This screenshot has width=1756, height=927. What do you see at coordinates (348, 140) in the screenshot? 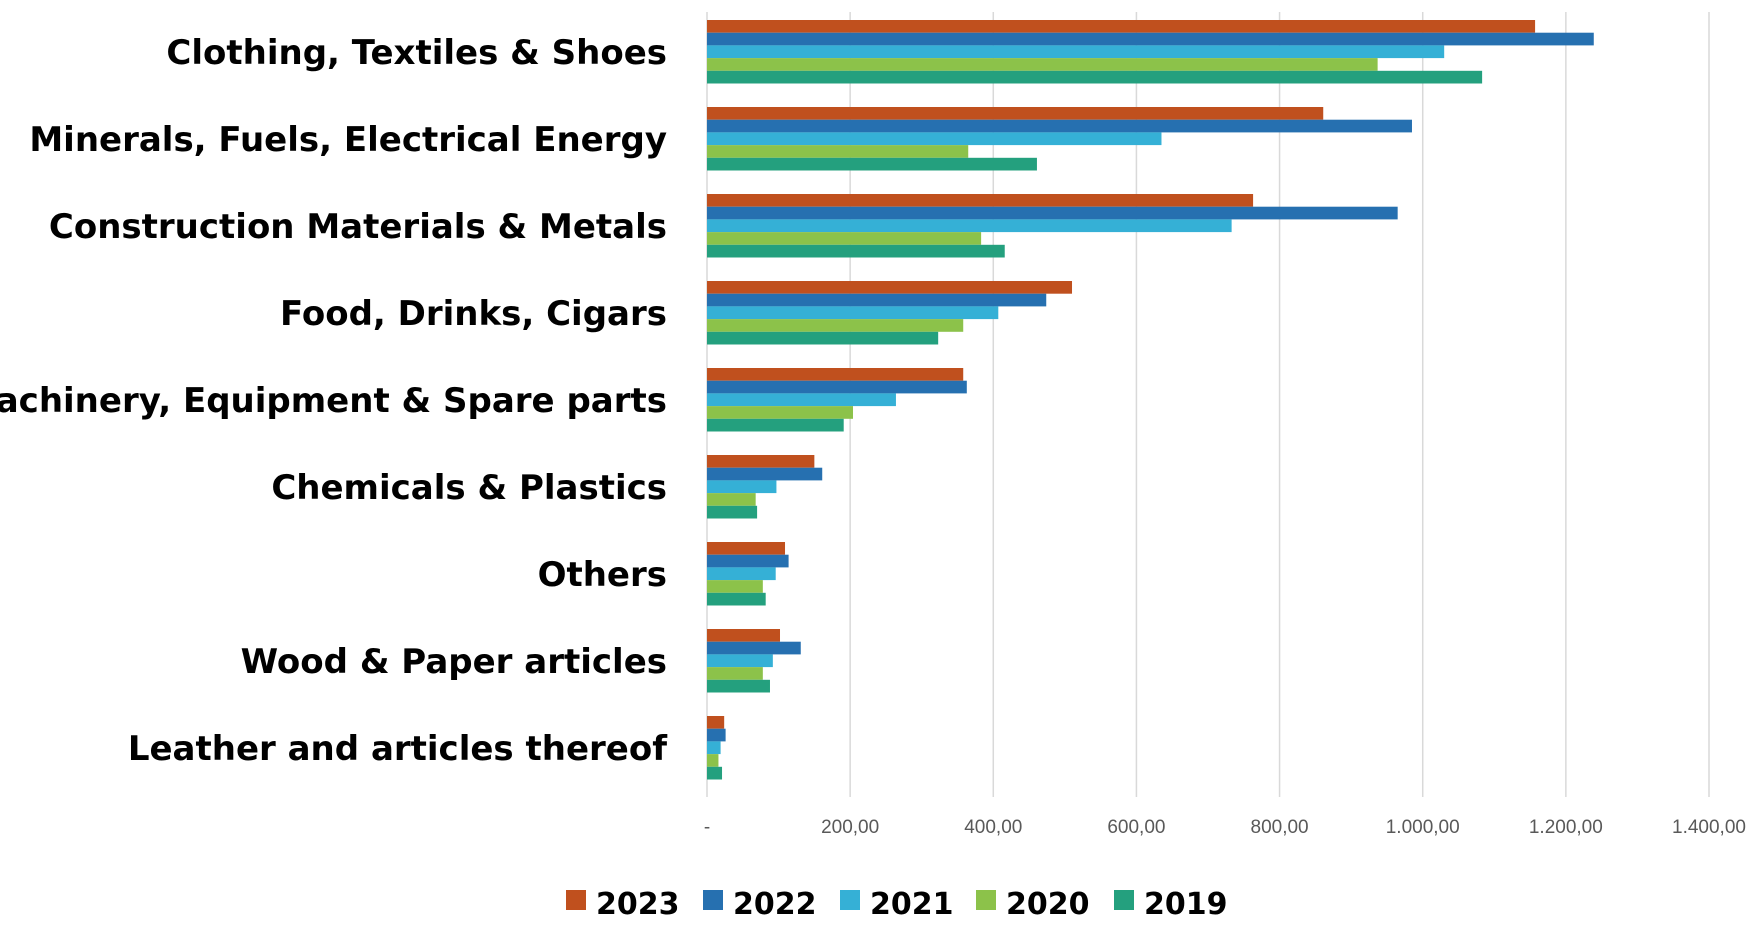
I see `category-label: Minerals, Fuels, Electrical Energy` at bounding box center [348, 140].